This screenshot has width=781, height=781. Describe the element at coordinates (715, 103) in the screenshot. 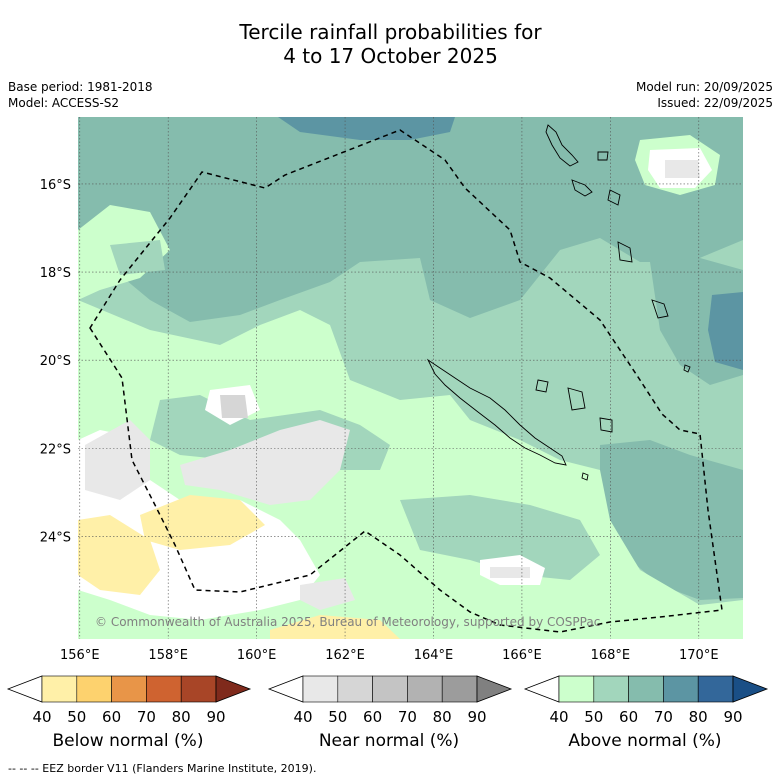

I see `issued-date: Issued: 22/09/2025` at that location.